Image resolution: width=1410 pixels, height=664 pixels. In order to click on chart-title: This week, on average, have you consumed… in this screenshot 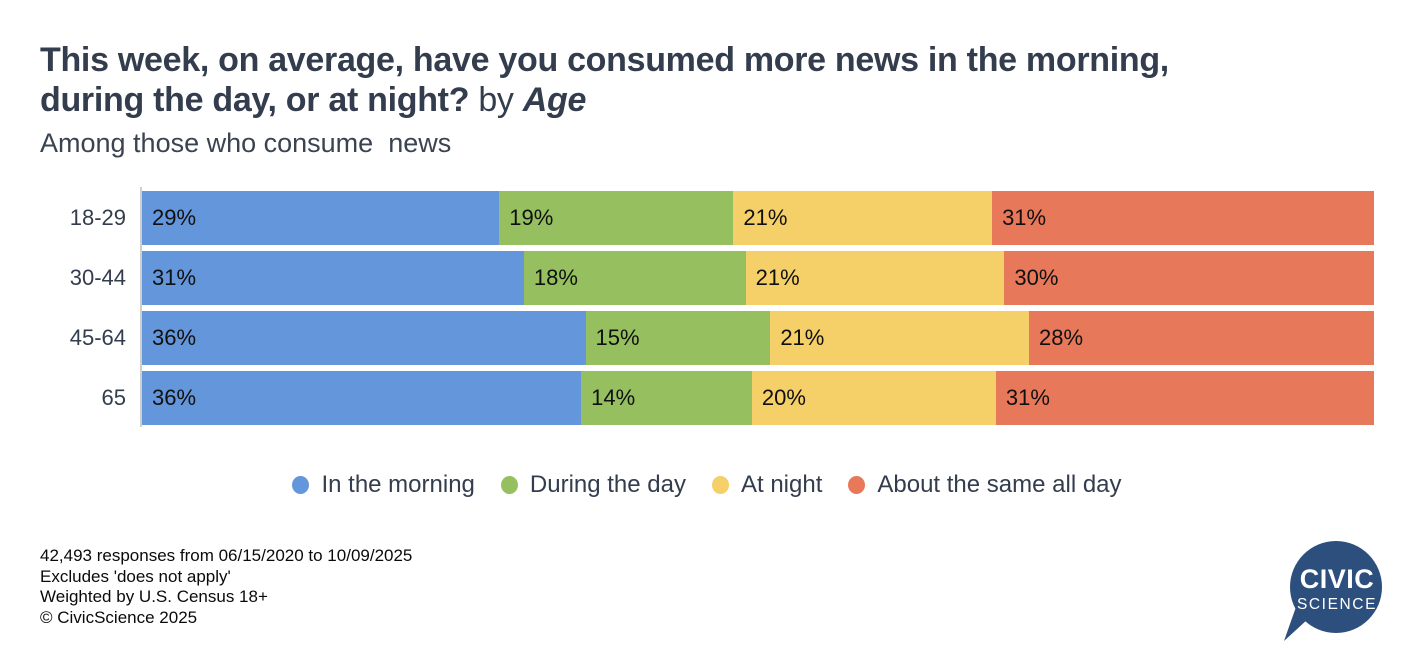, I will do `click(707, 80)`.